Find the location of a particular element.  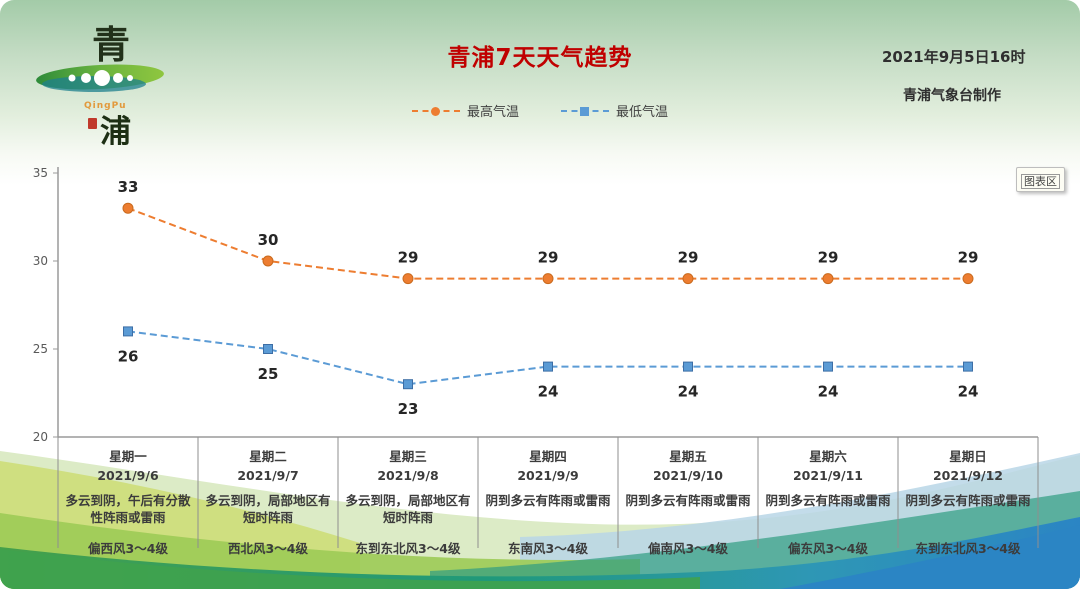

day-cell-saturday: 星期六 2021/9/11 阴到多云有阵雨或雷雨 偏东风3～4级 is located at coordinates (828, 499).